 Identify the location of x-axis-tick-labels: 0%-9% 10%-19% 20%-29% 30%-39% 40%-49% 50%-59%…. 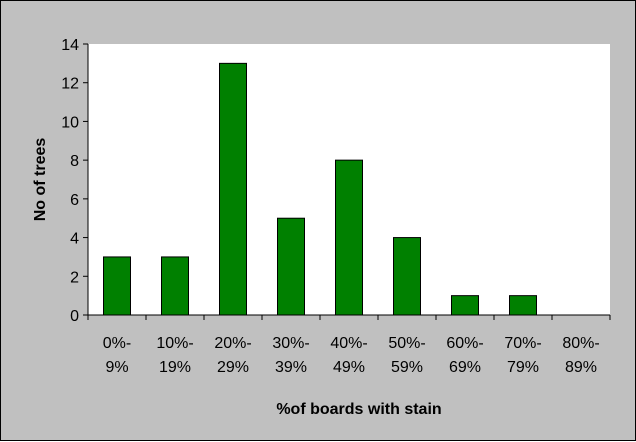
(351, 355).